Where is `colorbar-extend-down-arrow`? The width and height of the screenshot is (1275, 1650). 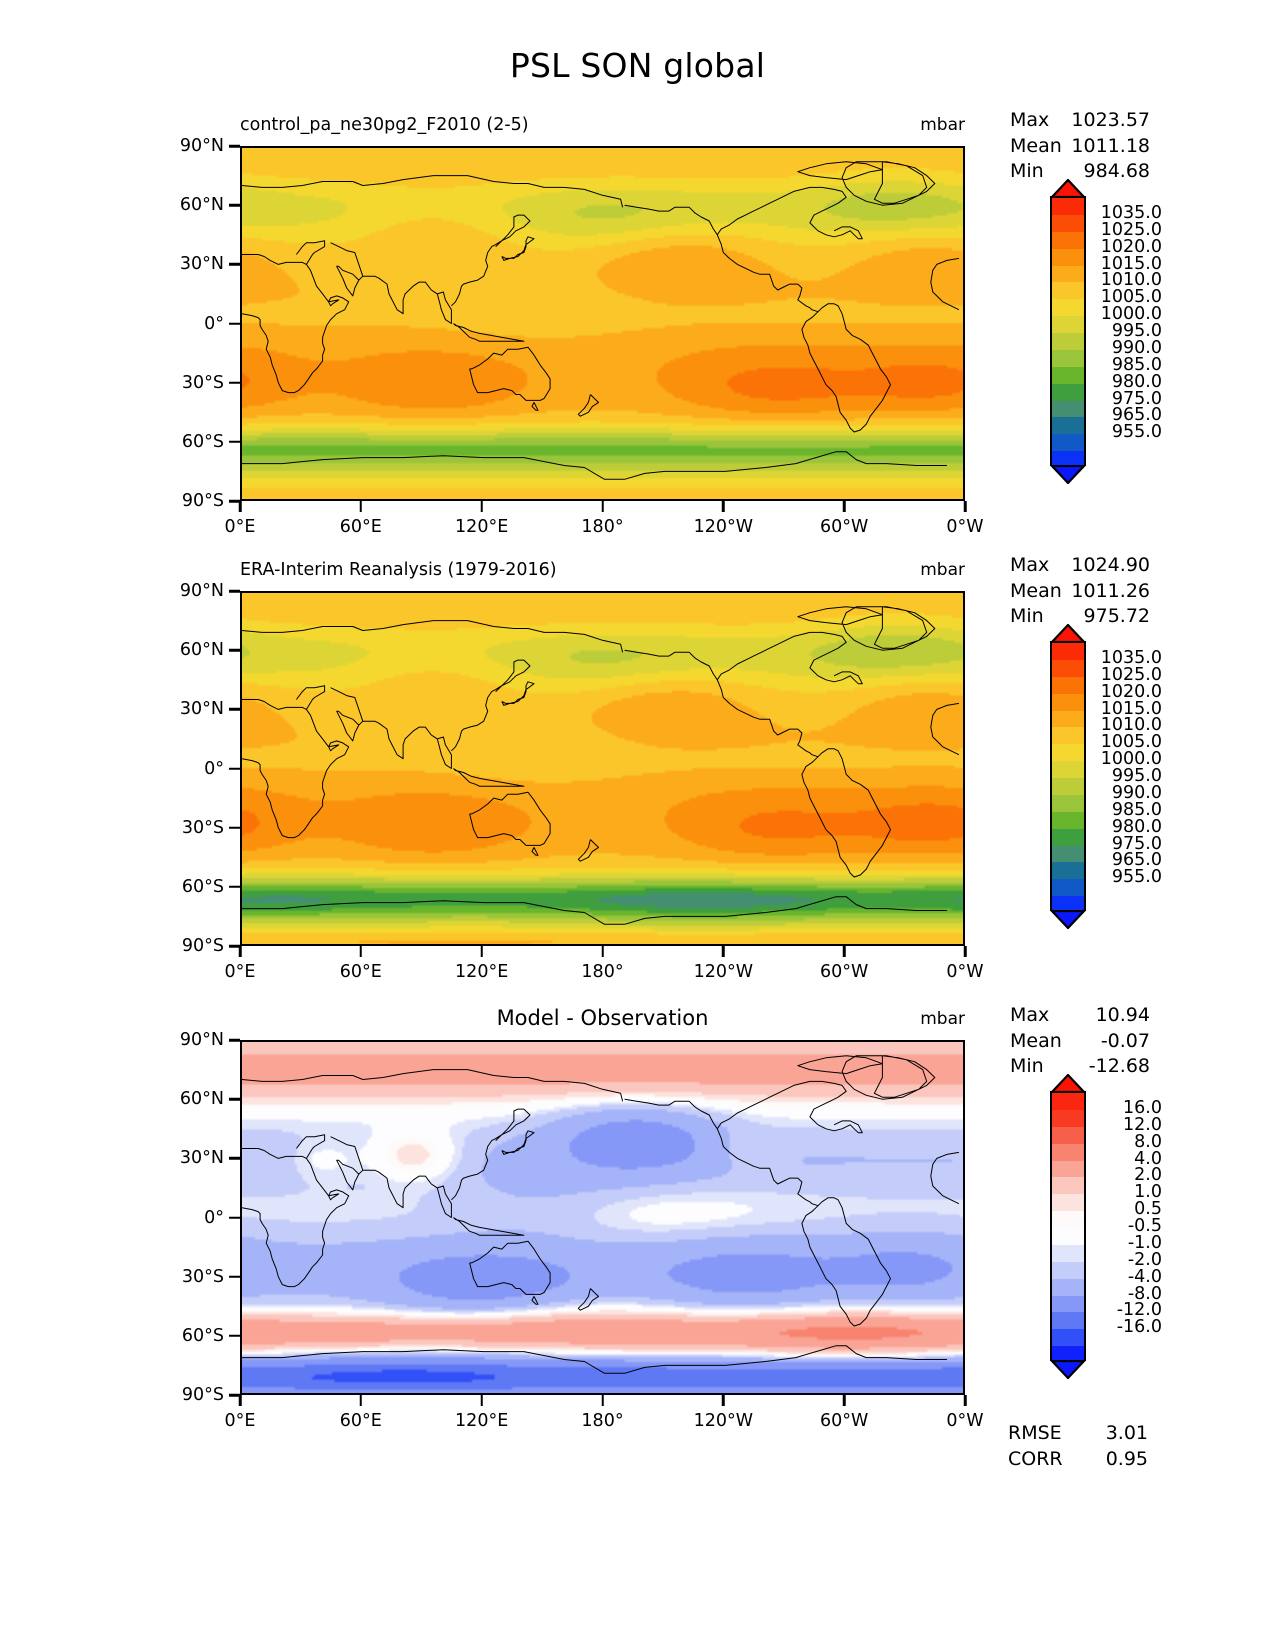 colorbar-extend-down-arrow is located at coordinates (1068, 919).